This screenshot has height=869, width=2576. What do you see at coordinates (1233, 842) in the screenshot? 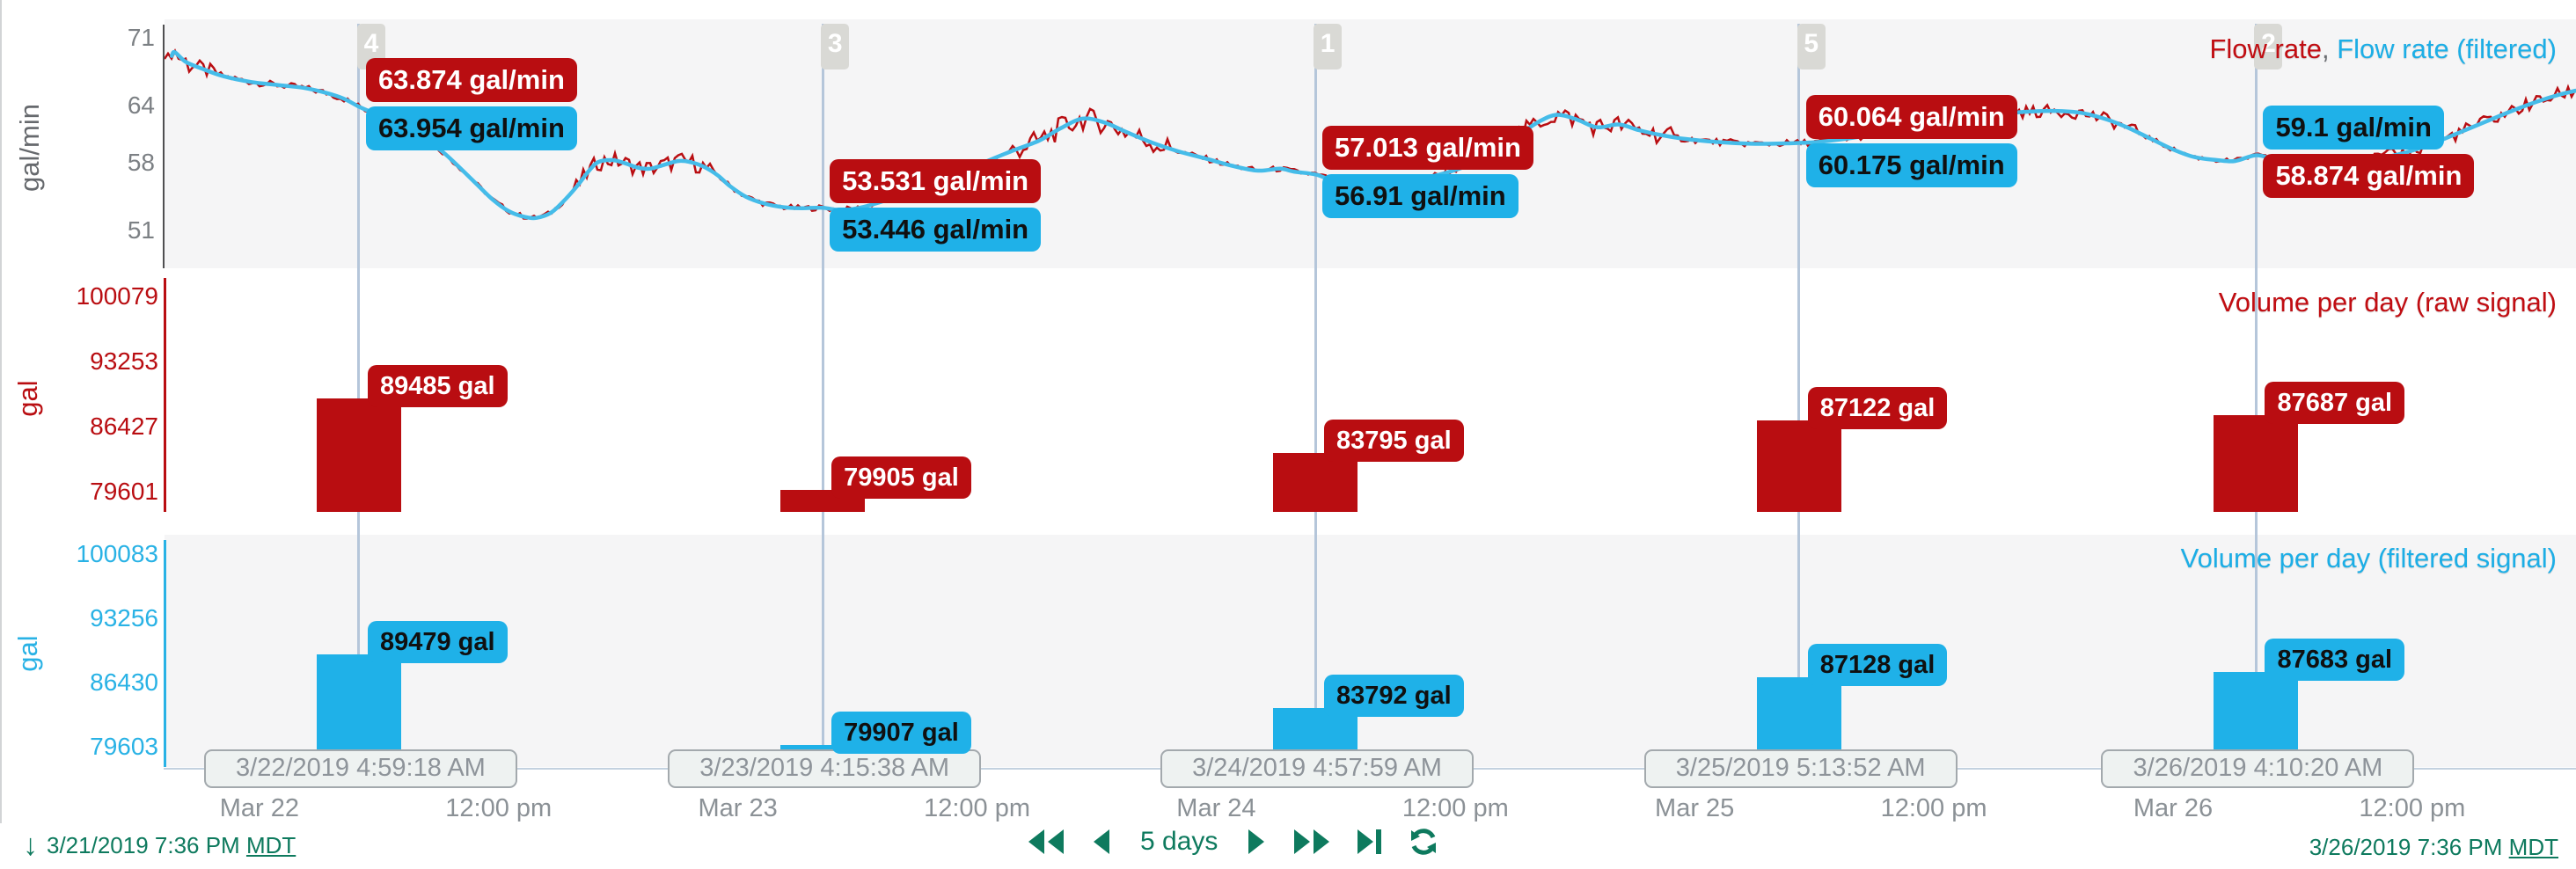
I see `navigation-controls: 5 days` at bounding box center [1233, 842].